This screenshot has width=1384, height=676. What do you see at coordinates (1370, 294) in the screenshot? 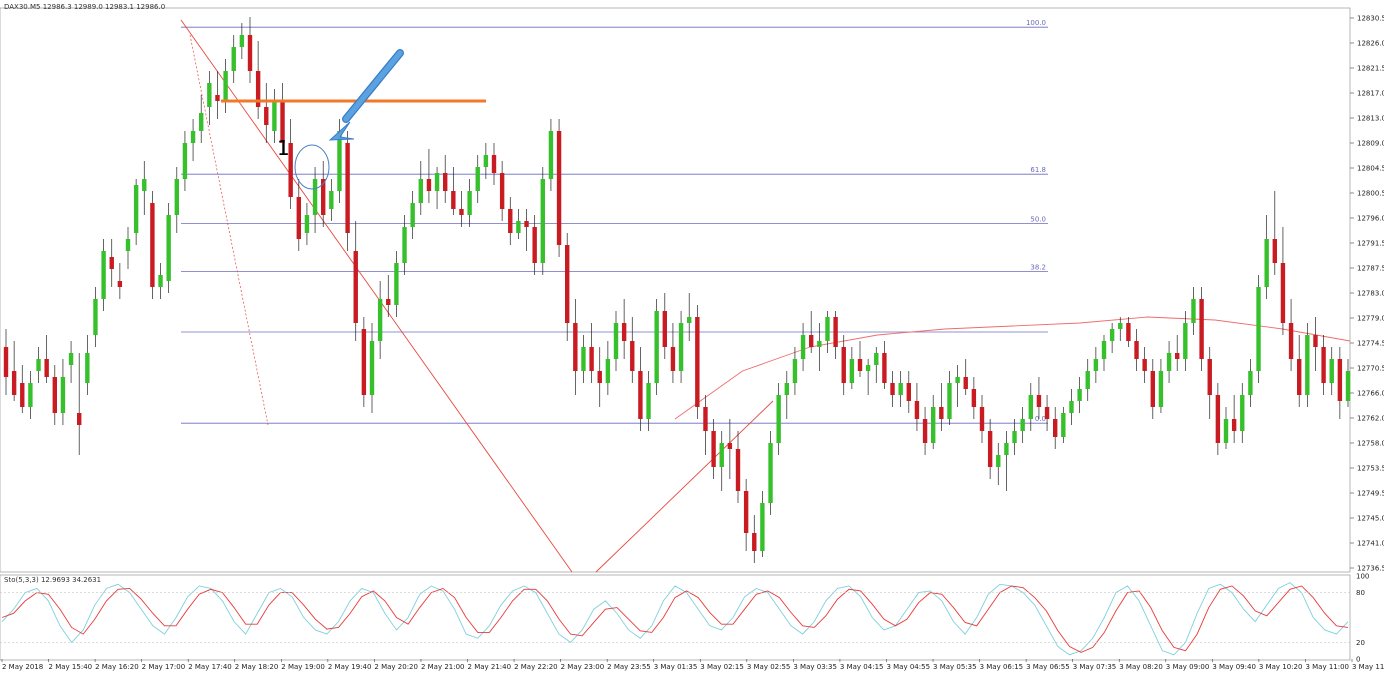
I see `price-tick-label: 12783.0` at bounding box center [1370, 294].